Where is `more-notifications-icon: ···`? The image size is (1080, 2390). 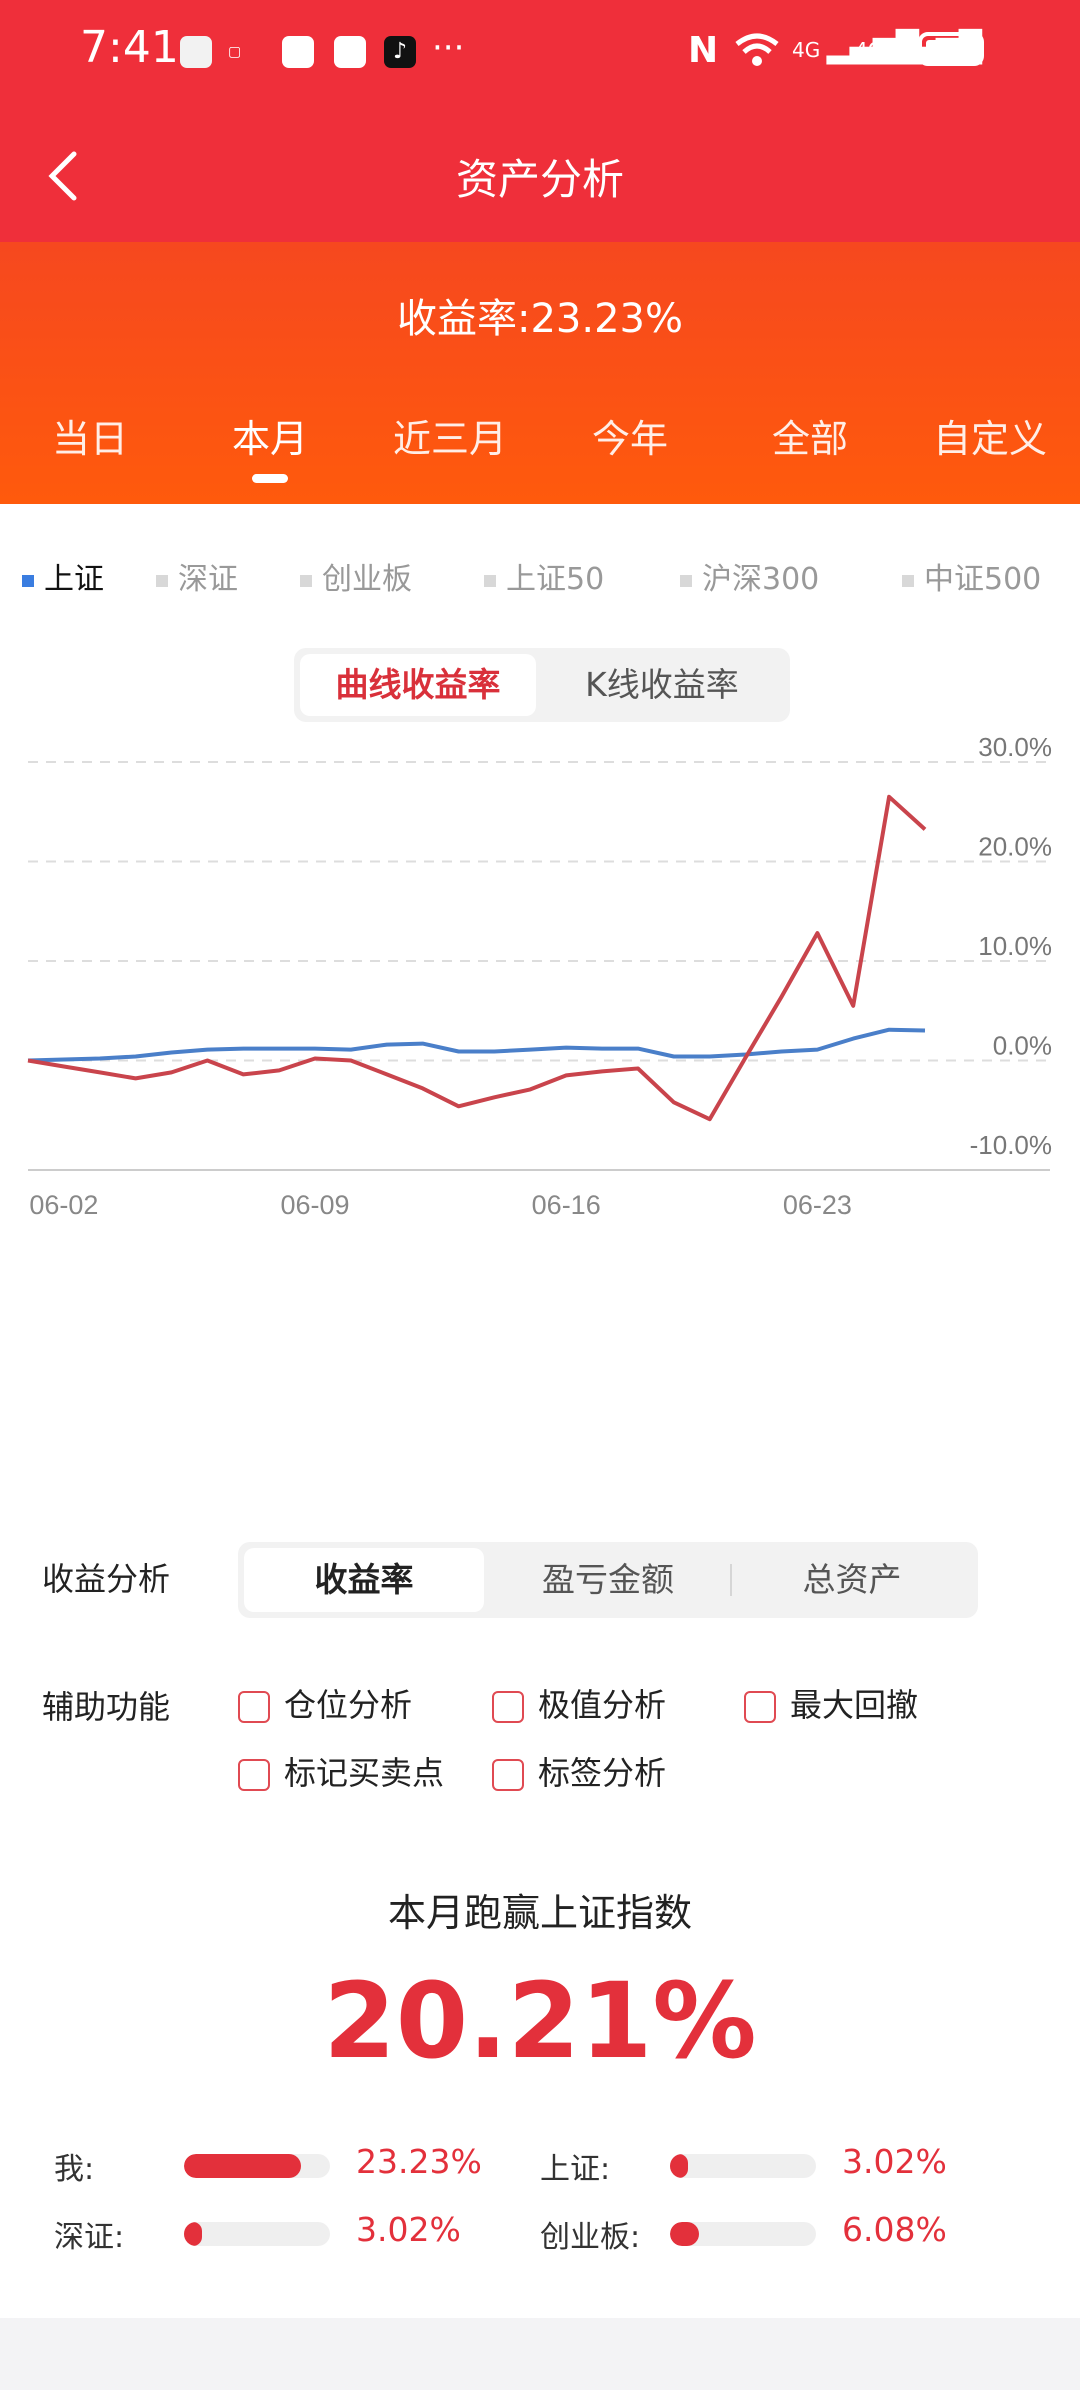 more-notifications-icon: ··· is located at coordinates (448, 48).